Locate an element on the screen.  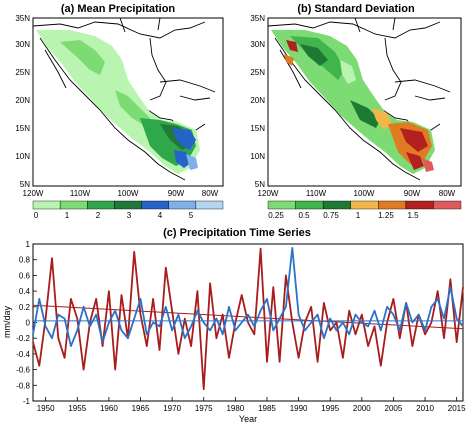
panel-b-lat-tick: 25N is located at coordinates (257, 72).